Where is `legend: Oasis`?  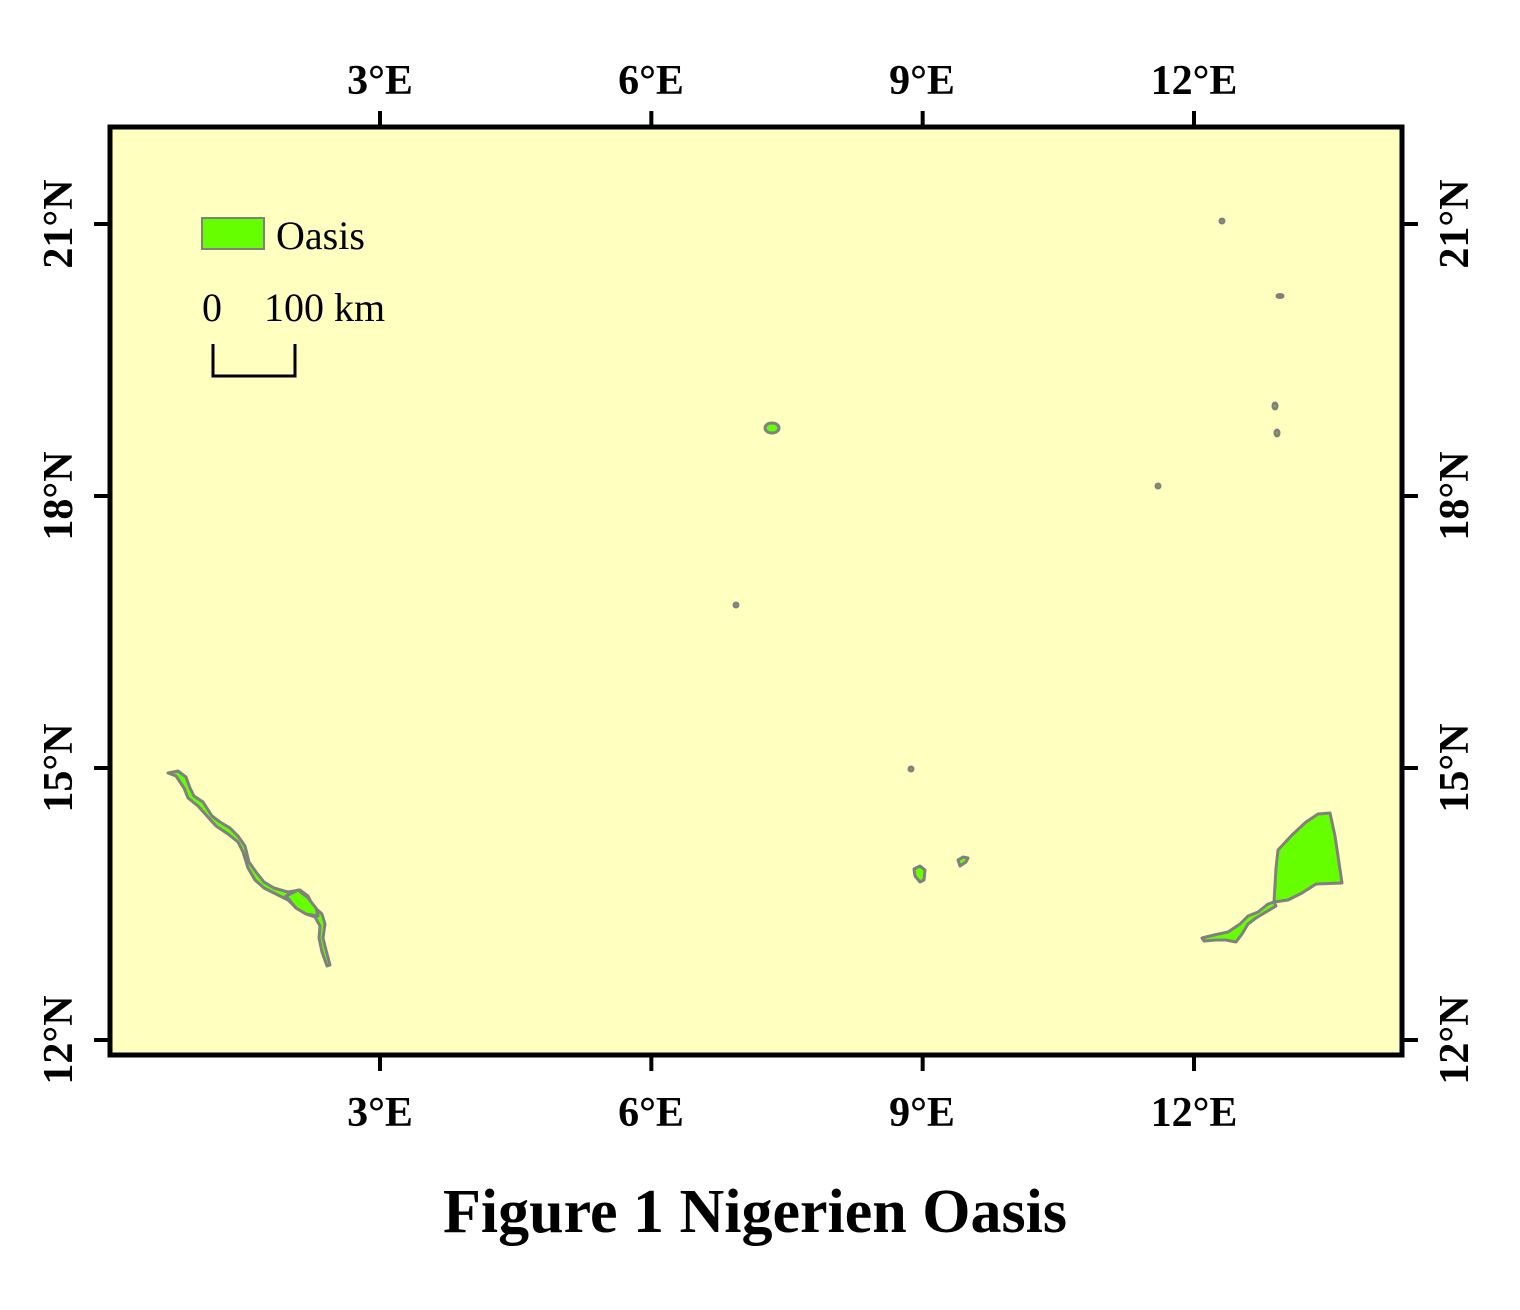 legend: Oasis is located at coordinates (283, 235).